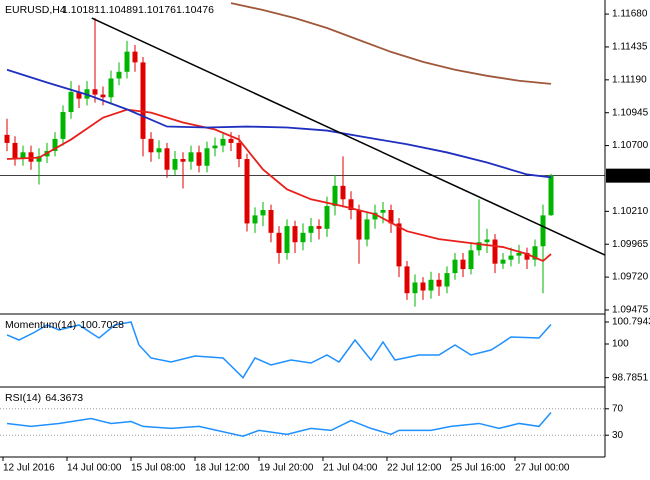  What do you see at coordinates (157, 10) in the screenshot?
I see `ohlc-value: 1.10176` at bounding box center [157, 10].